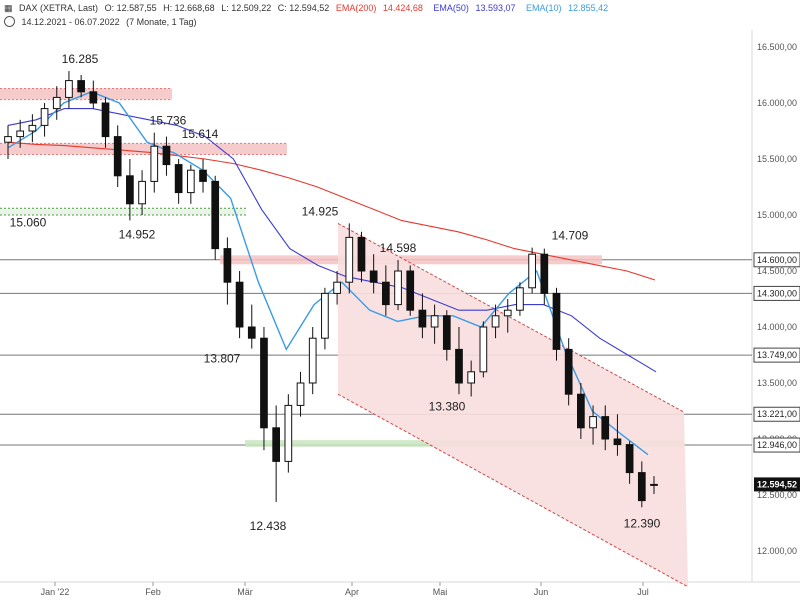 Image resolution: width=800 pixels, height=600 pixels. What do you see at coordinates (9, 21) in the screenshot?
I see `clock-icon` at bounding box center [9, 21].